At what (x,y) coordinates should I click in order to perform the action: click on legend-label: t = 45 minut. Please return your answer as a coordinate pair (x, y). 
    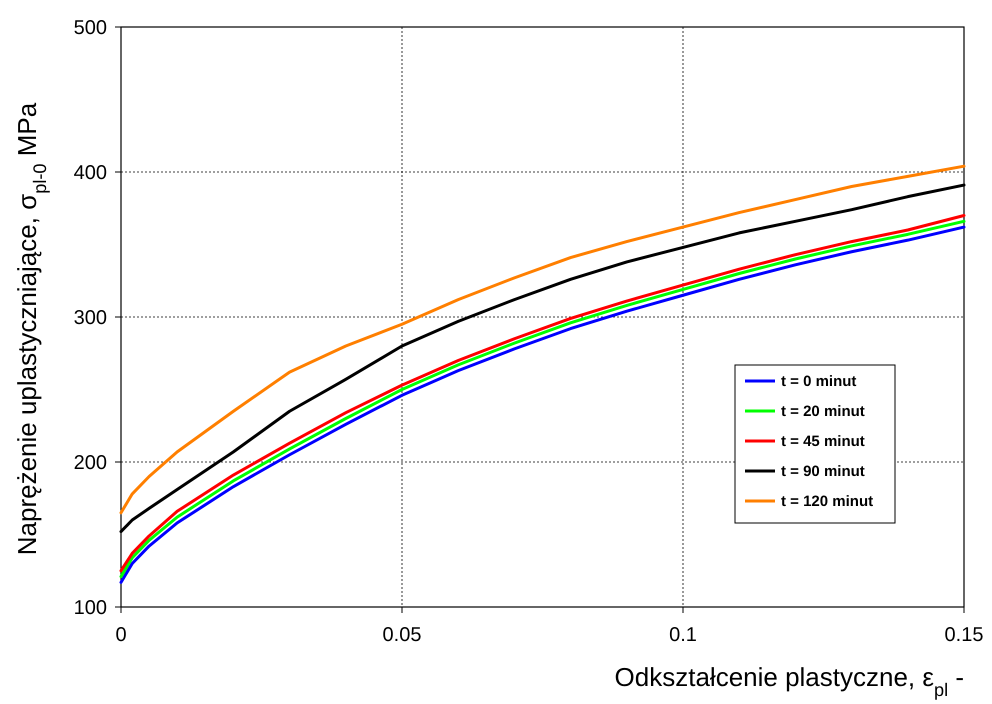
    Looking at the image, I should click on (823, 441).